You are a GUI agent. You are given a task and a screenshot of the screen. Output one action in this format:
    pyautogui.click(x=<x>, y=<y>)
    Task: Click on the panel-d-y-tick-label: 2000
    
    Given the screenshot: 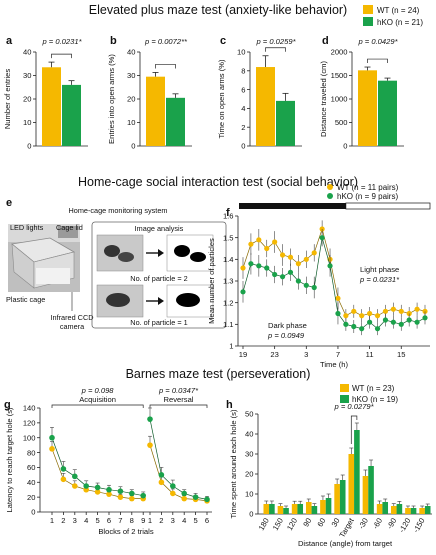 What is the action you would take?
    pyautogui.click(x=339, y=52)
    